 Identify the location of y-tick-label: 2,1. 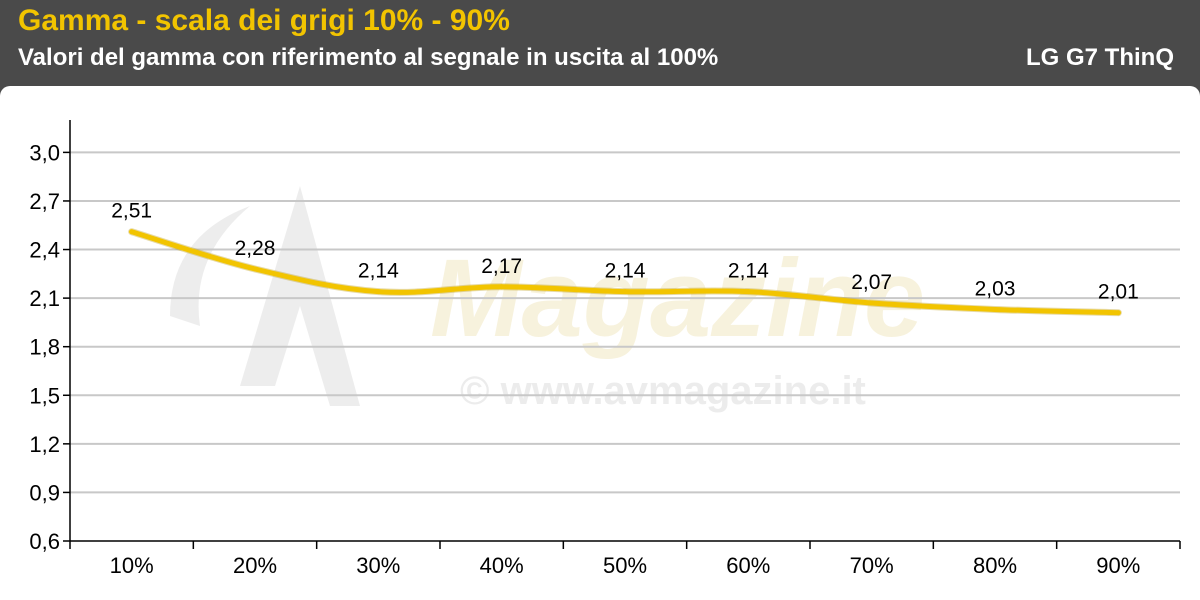
(44, 298).